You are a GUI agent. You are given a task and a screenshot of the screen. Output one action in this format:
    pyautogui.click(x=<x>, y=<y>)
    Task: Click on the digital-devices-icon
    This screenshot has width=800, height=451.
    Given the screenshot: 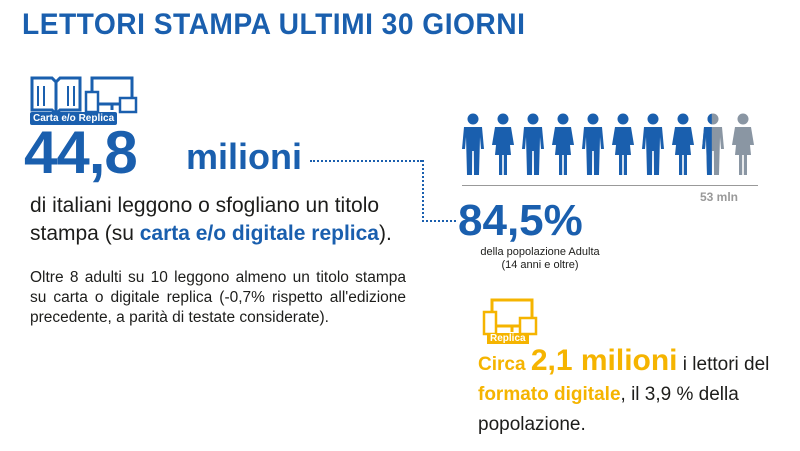 What is the action you would take?
    pyautogui.click(x=510, y=317)
    